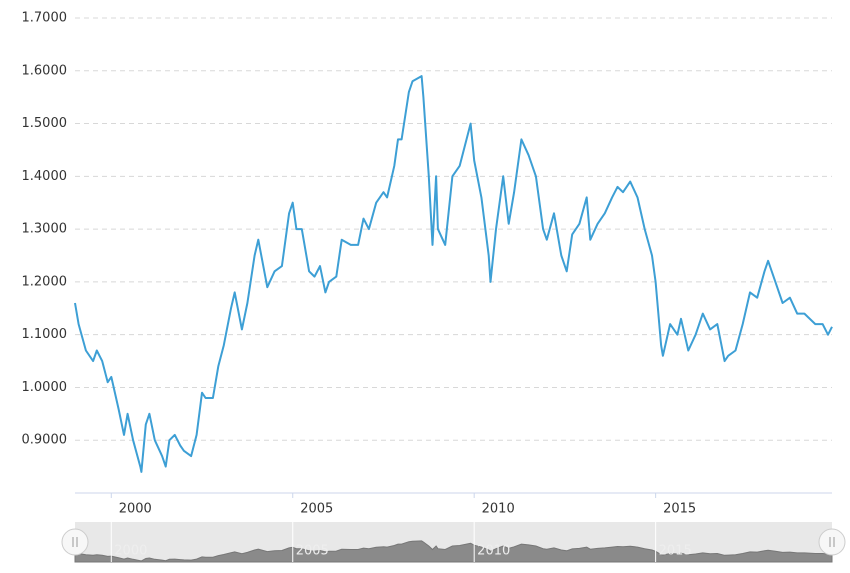 This screenshot has height=573, width=850. What do you see at coordinates (135, 509) in the screenshot?
I see `x-tick-label: 2000` at bounding box center [135, 509].